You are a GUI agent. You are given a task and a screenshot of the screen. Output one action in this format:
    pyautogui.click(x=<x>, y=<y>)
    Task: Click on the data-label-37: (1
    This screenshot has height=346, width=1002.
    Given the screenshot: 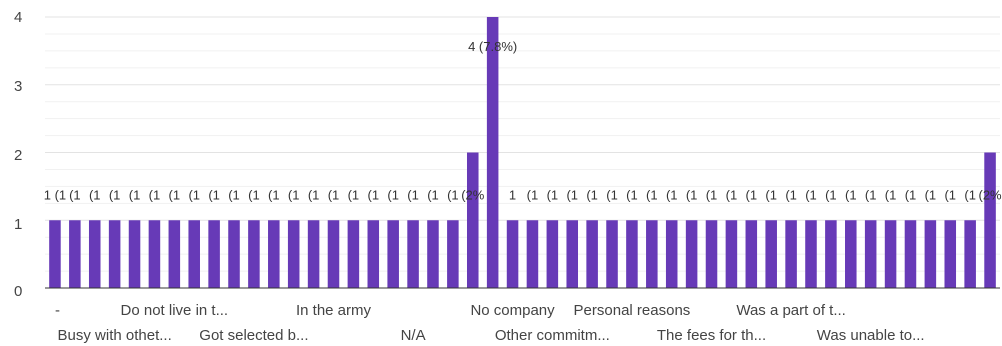 What is the action you would take?
    pyautogui.click(x=791, y=194)
    